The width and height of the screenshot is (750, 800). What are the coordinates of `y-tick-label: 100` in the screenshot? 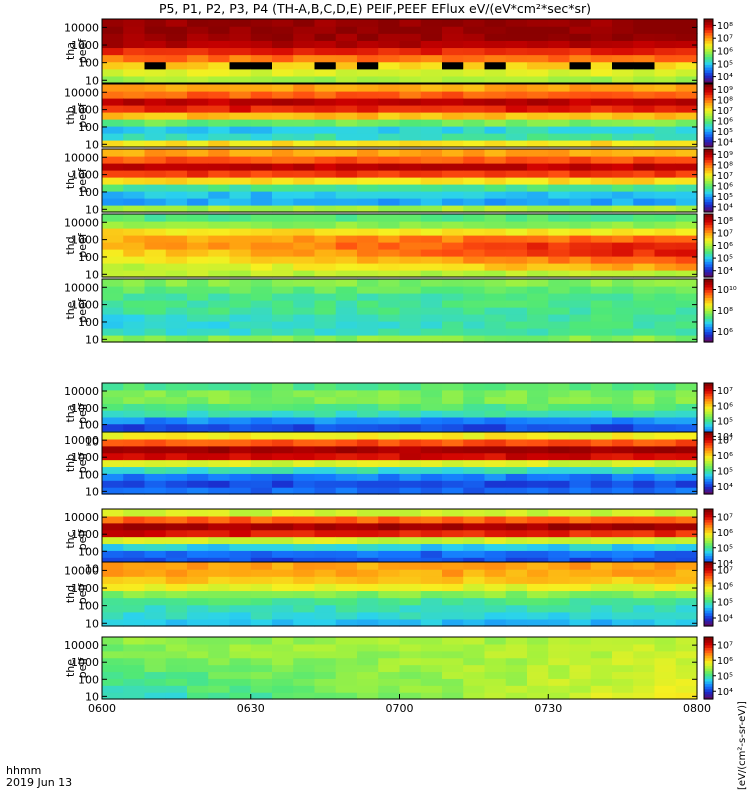 It's located at (88, 474).